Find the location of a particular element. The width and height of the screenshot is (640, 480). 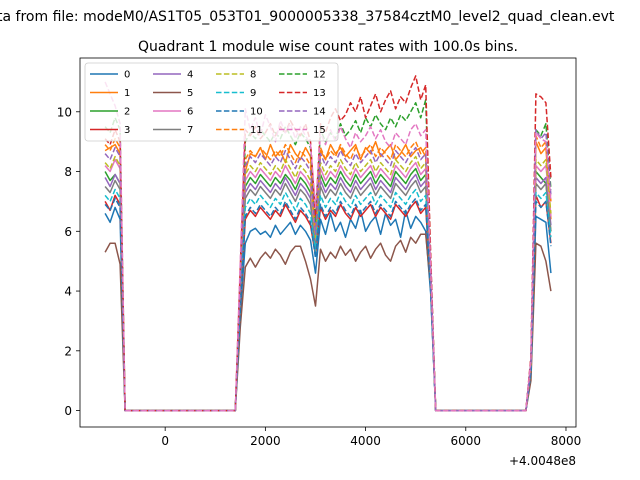

legend-box is located at coordinates (211, 102).